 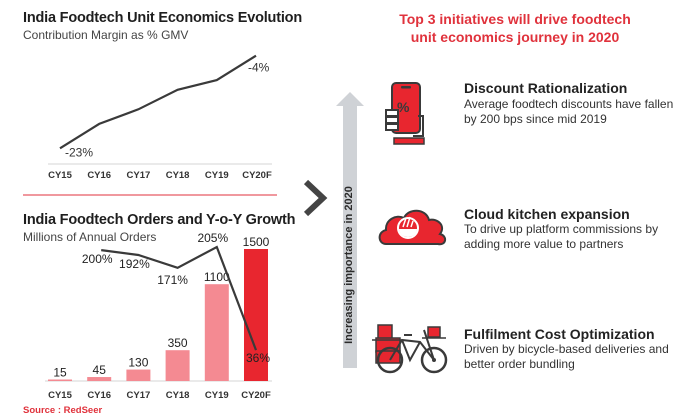 I want to click on phone-discount-icon: %, so click(x=405, y=113).